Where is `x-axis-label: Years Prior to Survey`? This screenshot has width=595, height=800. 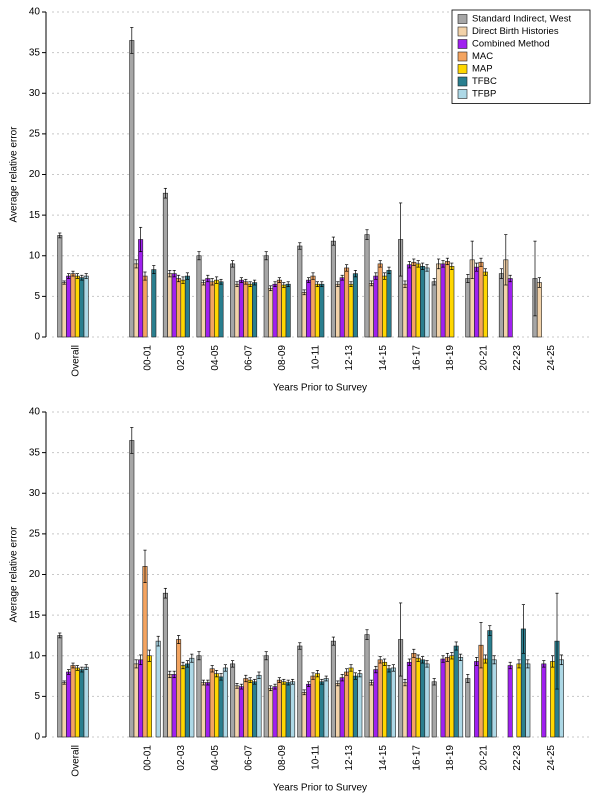
x-axis-label: Years Prior to Survey is located at coordinates (320, 788).